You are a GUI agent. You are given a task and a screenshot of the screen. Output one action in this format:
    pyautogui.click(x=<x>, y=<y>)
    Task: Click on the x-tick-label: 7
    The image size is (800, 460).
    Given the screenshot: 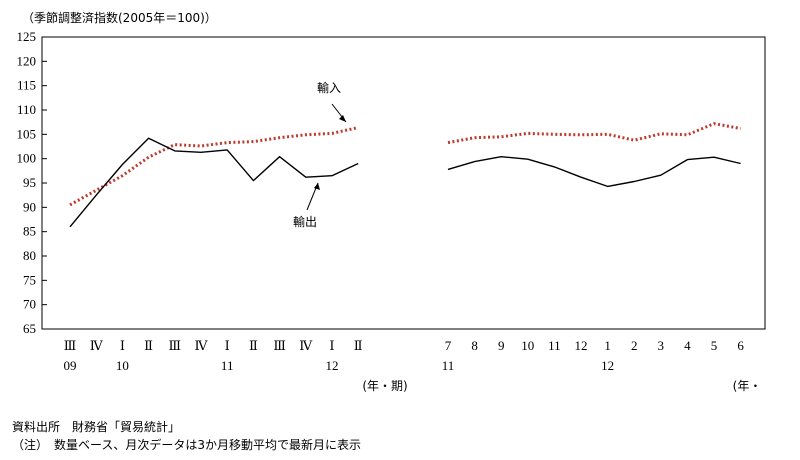 What is the action you would take?
    pyautogui.click(x=448, y=345)
    